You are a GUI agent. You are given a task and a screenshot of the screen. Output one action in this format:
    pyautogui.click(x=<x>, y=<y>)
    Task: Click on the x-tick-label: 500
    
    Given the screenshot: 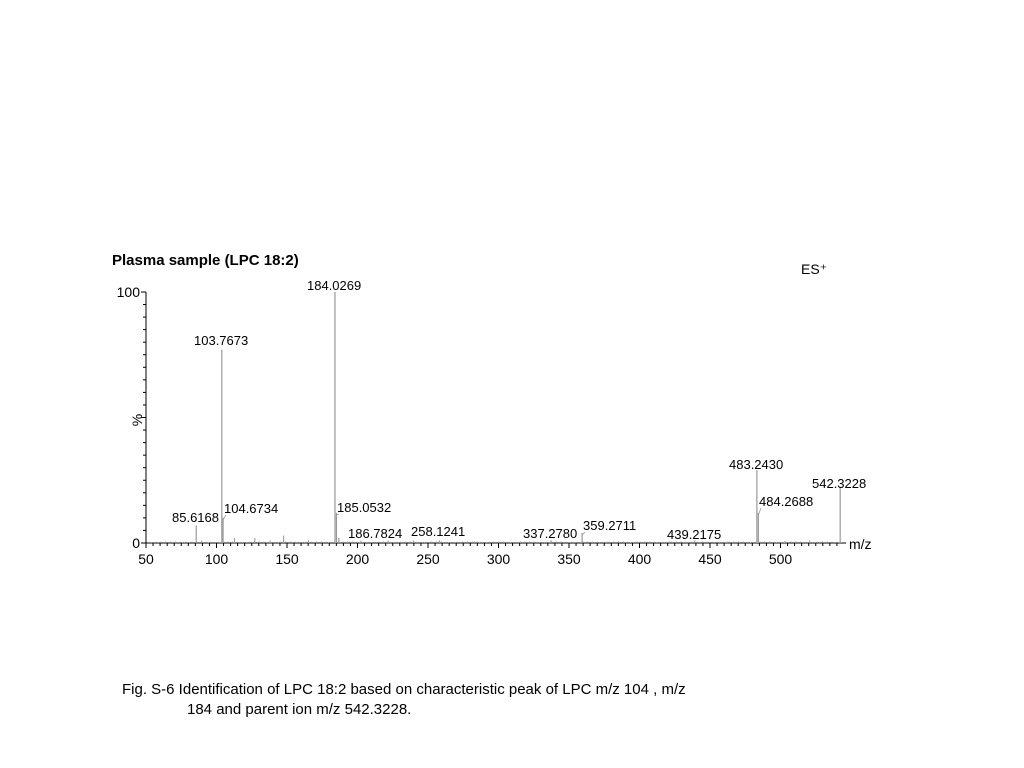 What is the action you would take?
    pyautogui.click(x=781, y=559)
    